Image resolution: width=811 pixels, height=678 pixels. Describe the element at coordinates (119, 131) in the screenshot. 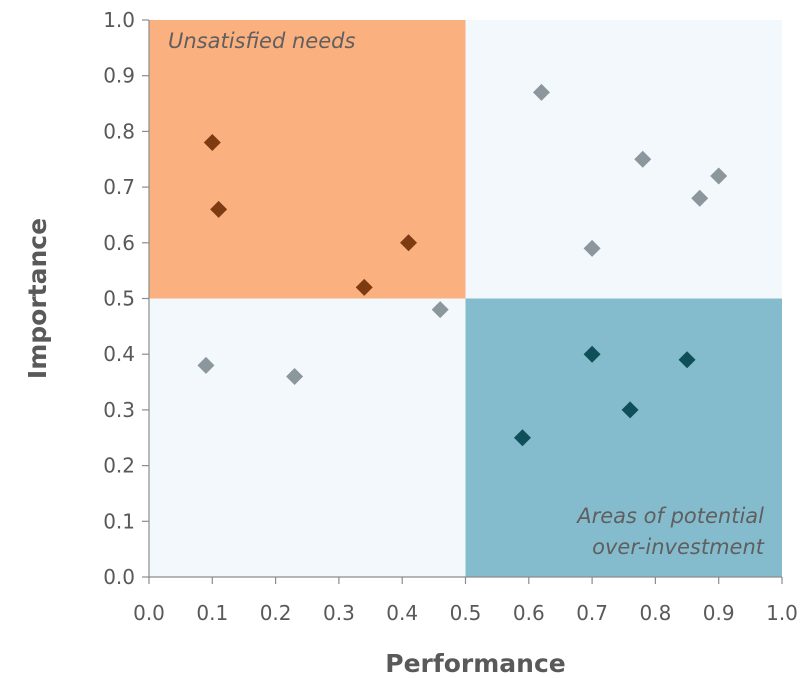

I see `y-tick-label: 0.8` at that location.